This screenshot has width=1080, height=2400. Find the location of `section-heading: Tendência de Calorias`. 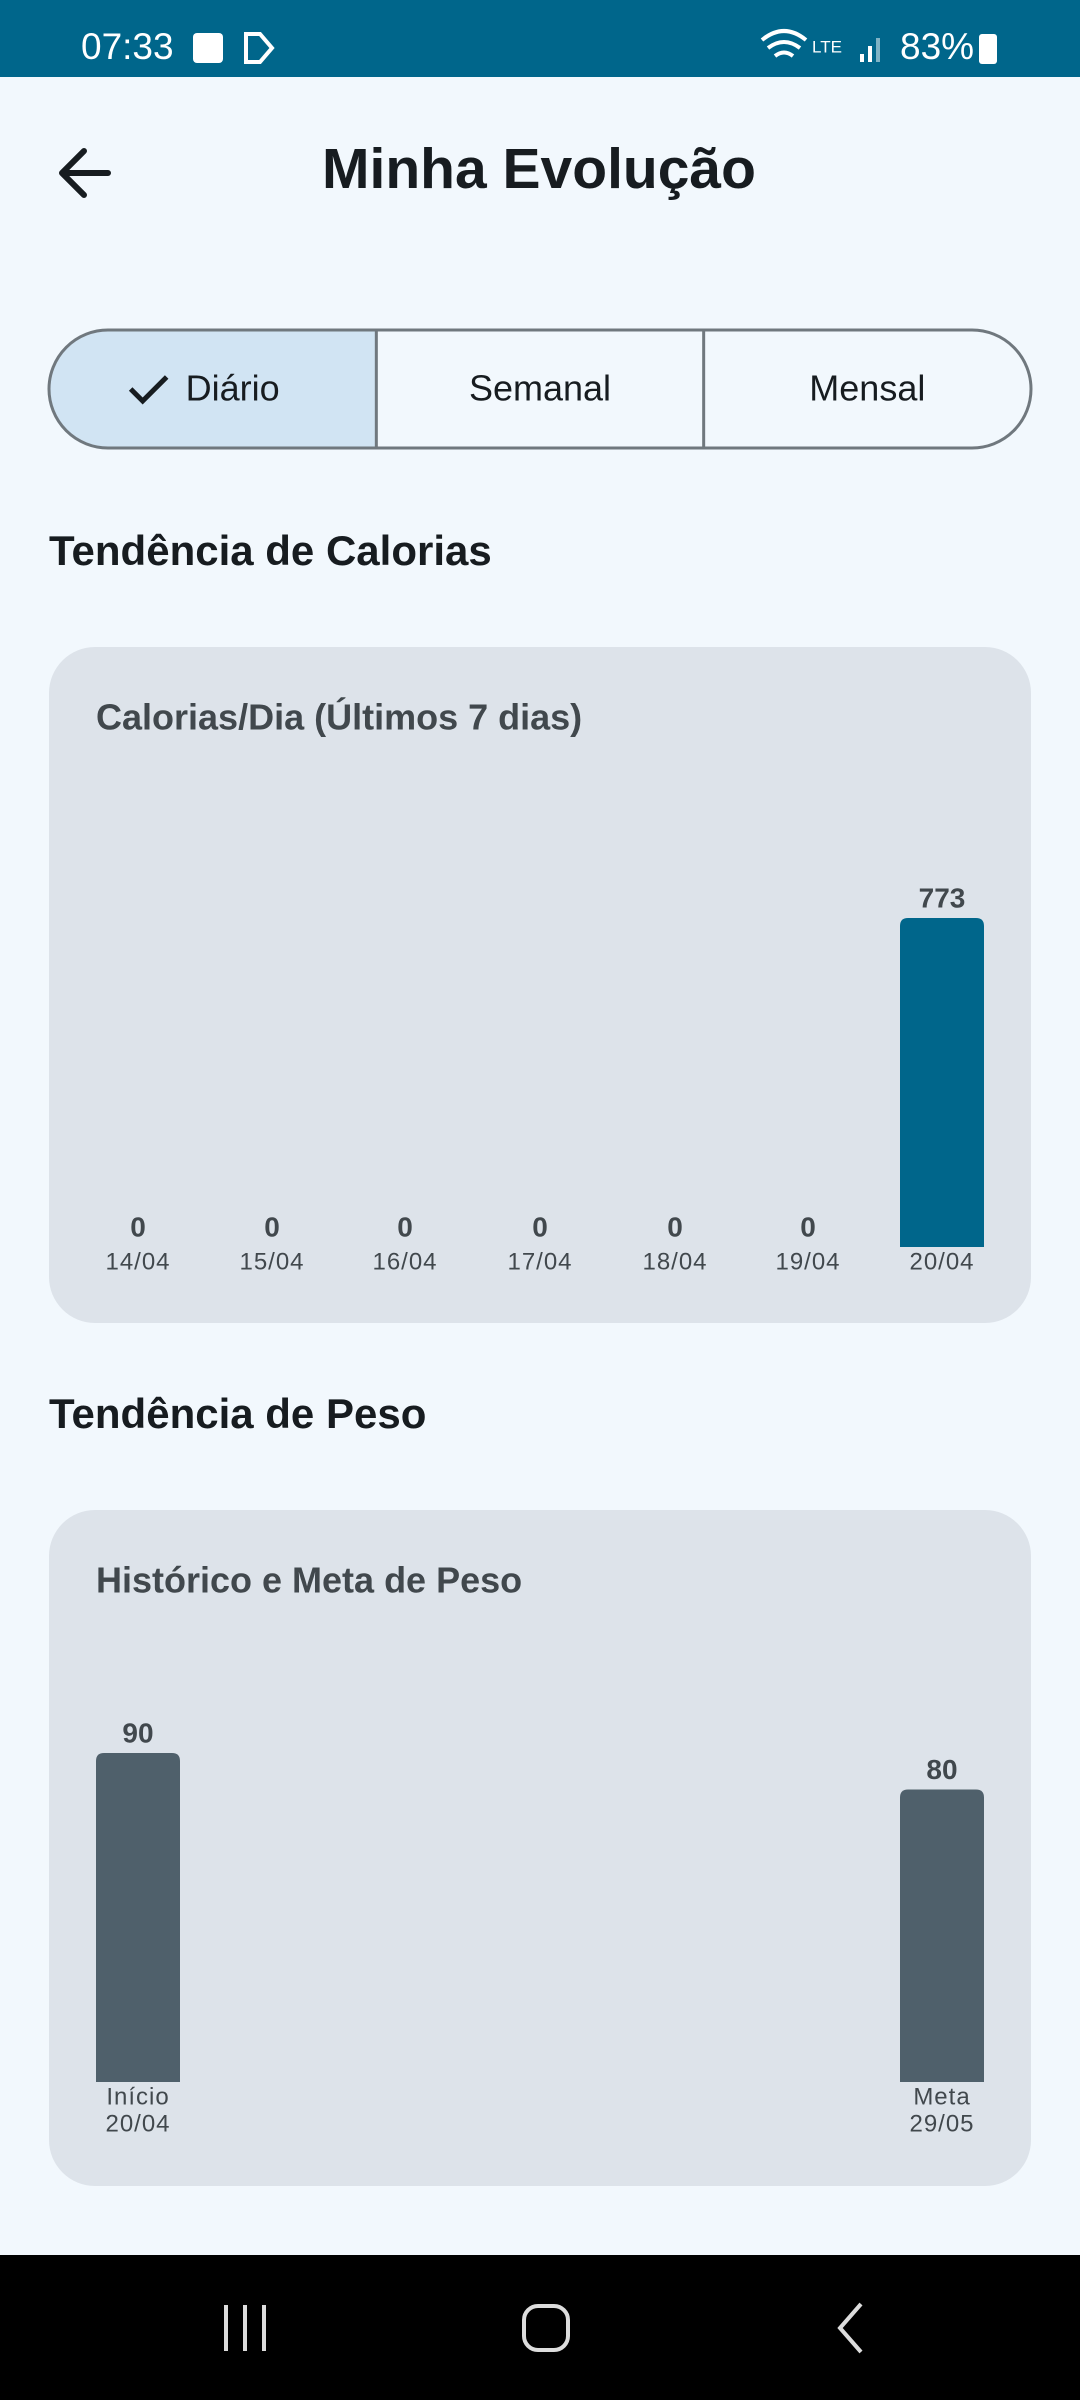

section-heading: Tendência de Calorias is located at coordinates (270, 550).